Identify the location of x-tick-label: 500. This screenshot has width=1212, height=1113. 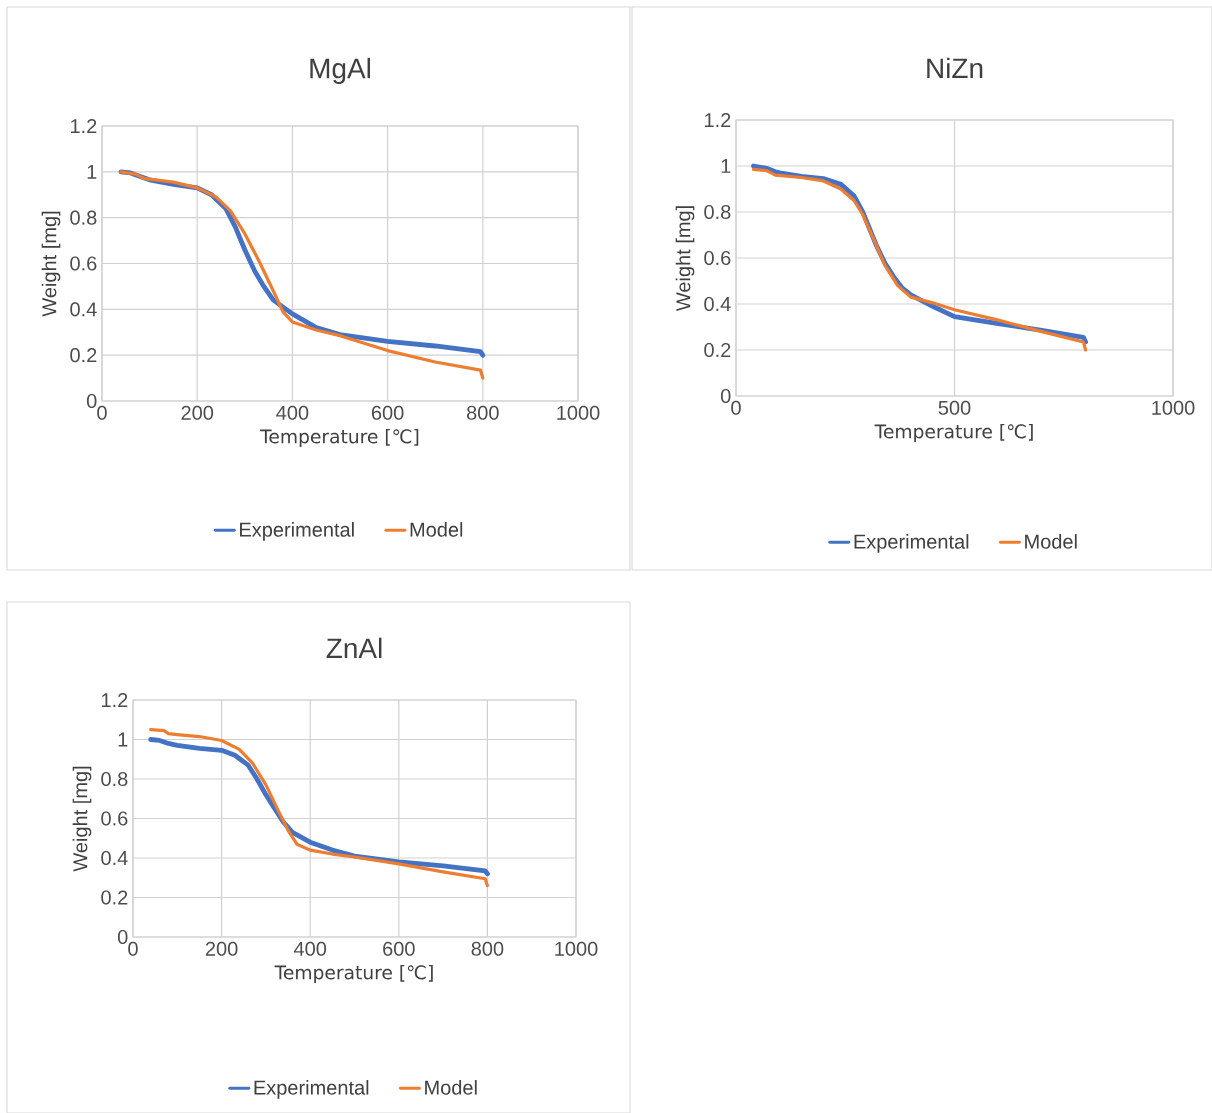
(954, 407).